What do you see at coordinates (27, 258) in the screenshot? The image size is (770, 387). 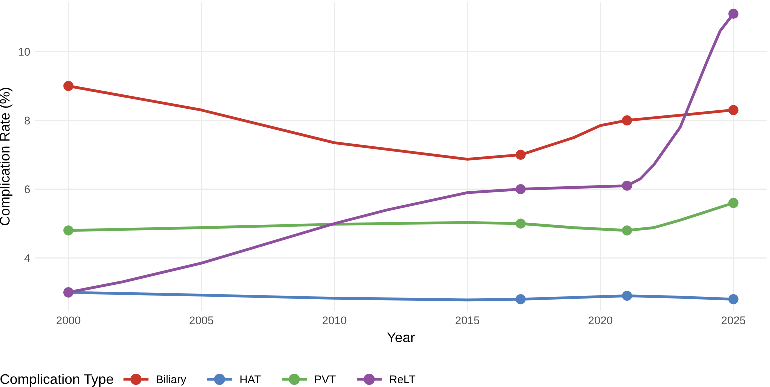 I see `y-tick-label: 4` at bounding box center [27, 258].